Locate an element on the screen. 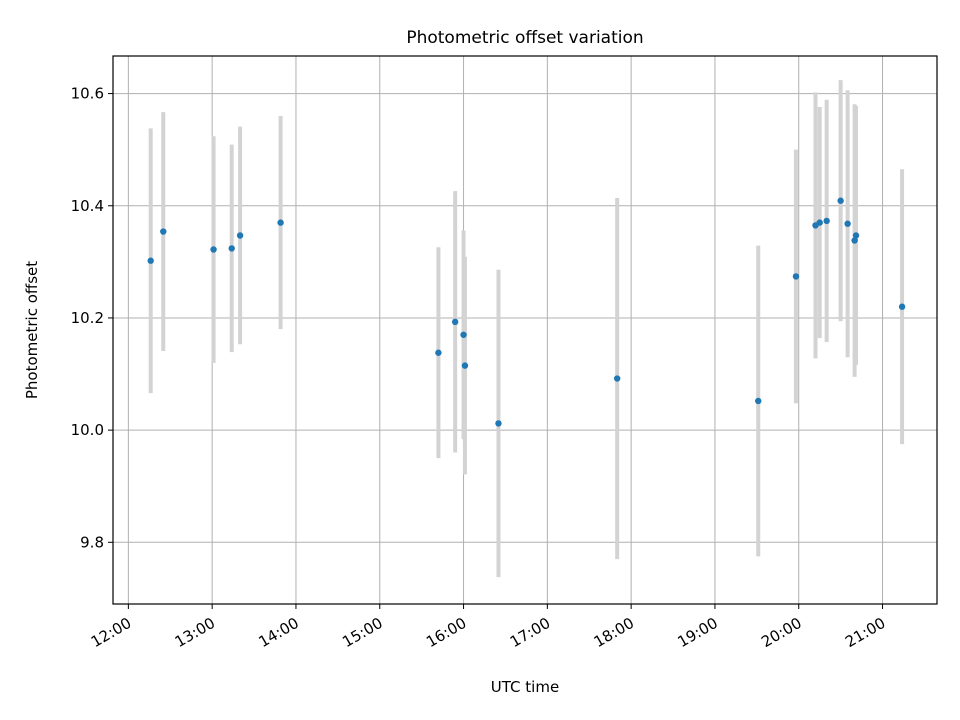 The height and width of the screenshot is (720, 960). y-tick-label: 9.8 is located at coordinates (92, 542).